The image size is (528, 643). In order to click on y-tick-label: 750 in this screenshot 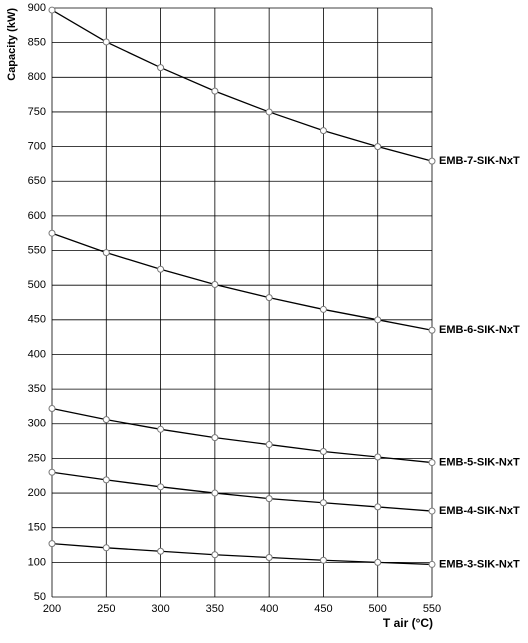, I will do `click(37, 112)`.